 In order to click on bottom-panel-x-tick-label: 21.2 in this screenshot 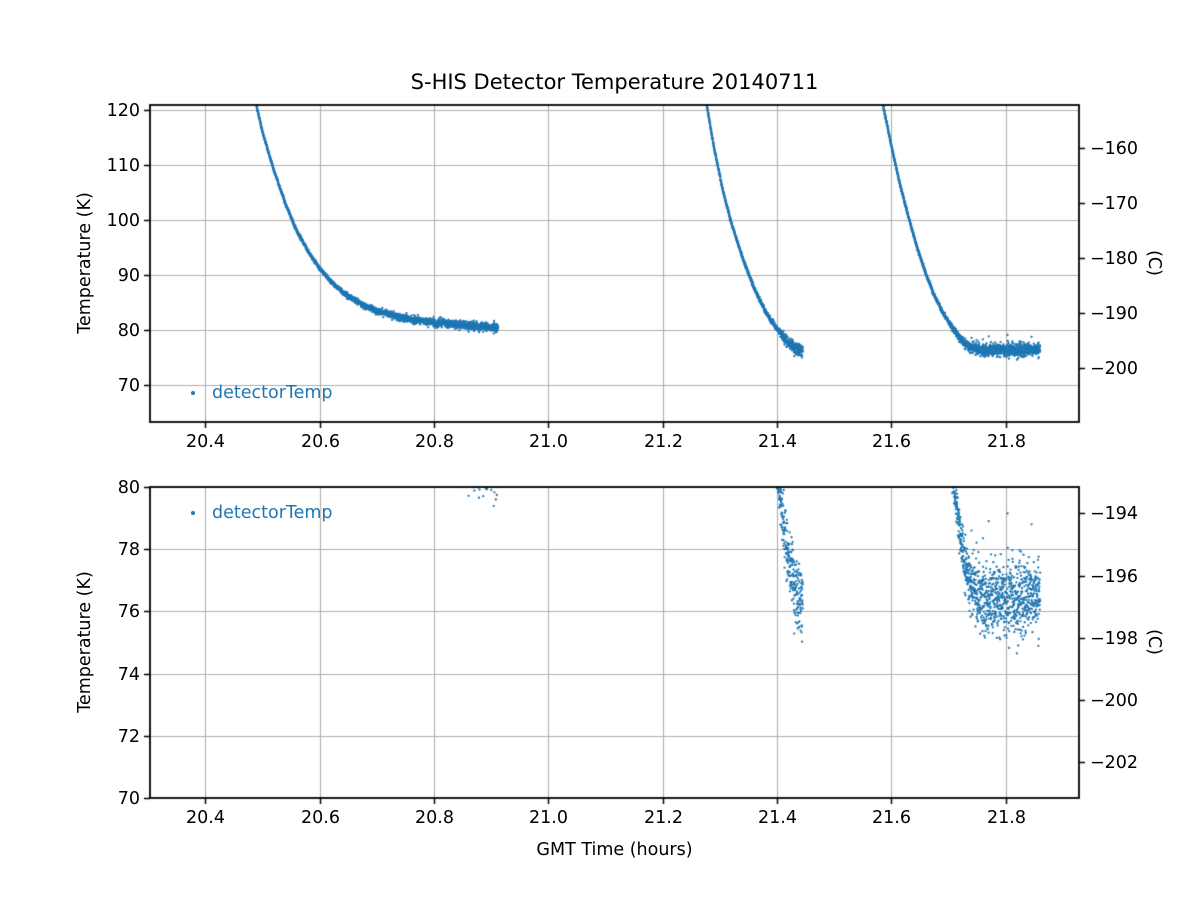, I will do `click(663, 818)`.